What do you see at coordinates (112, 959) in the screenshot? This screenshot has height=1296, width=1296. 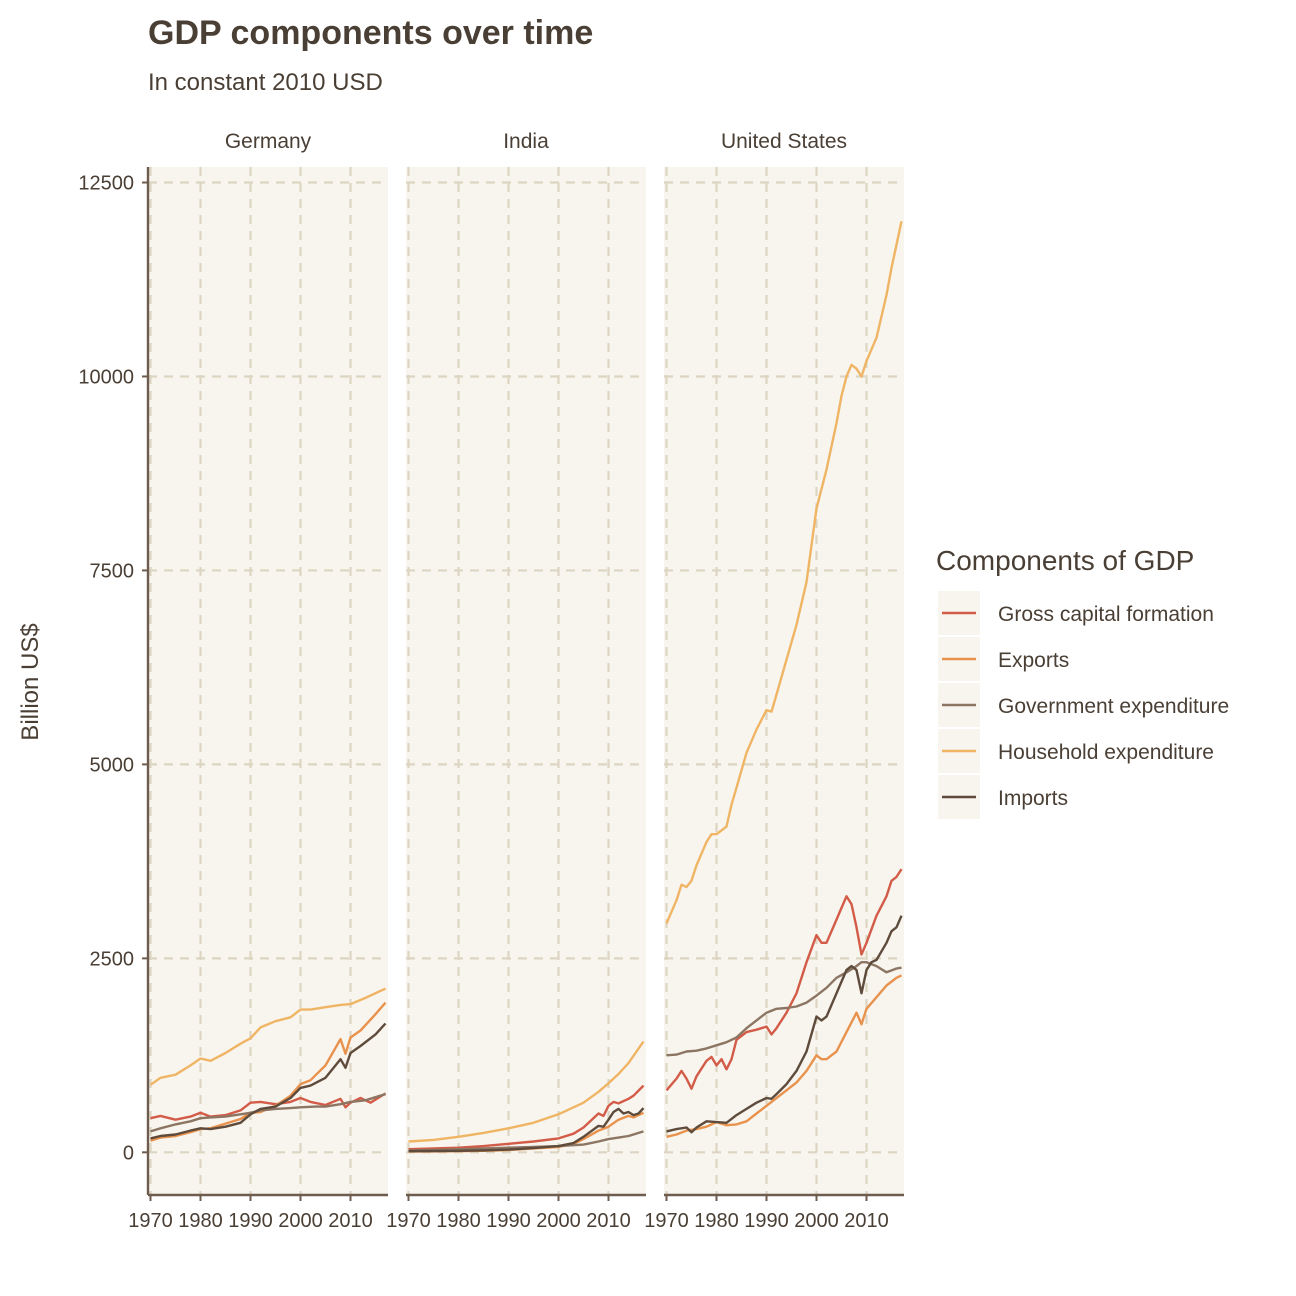 I see `y-tick-label: 2500` at bounding box center [112, 959].